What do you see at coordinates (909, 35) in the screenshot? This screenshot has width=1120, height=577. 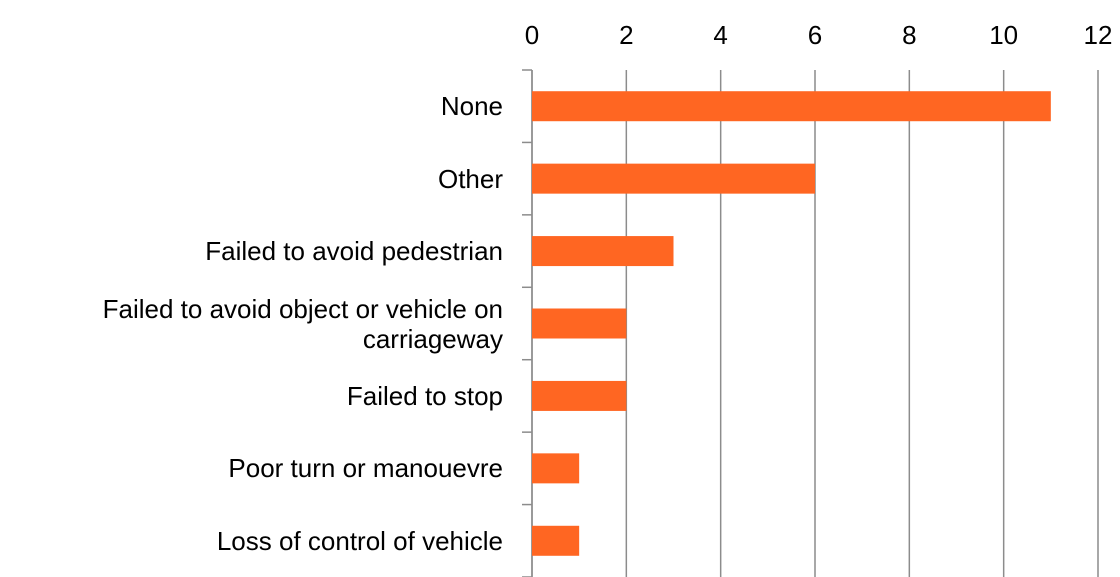 I see `x-tick-label: 8` at bounding box center [909, 35].